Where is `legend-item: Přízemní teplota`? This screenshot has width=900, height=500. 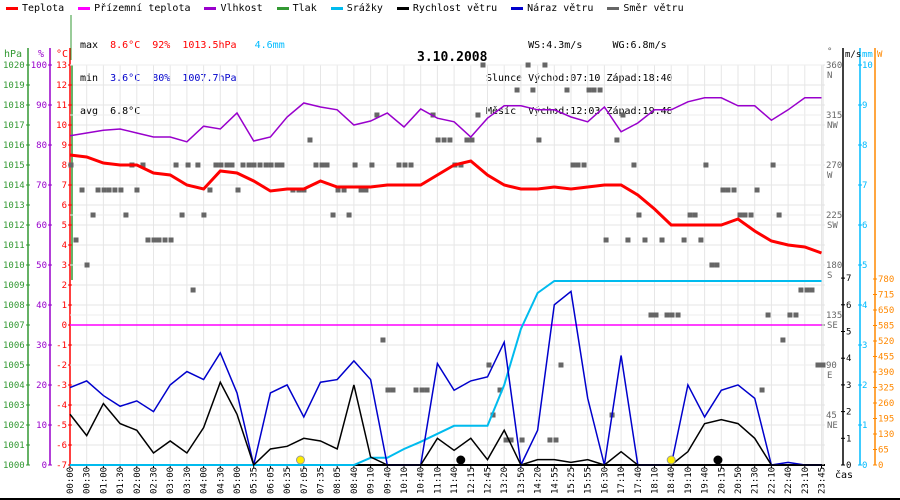 legend-item: Přízemní teplota is located at coordinates (134, 8).